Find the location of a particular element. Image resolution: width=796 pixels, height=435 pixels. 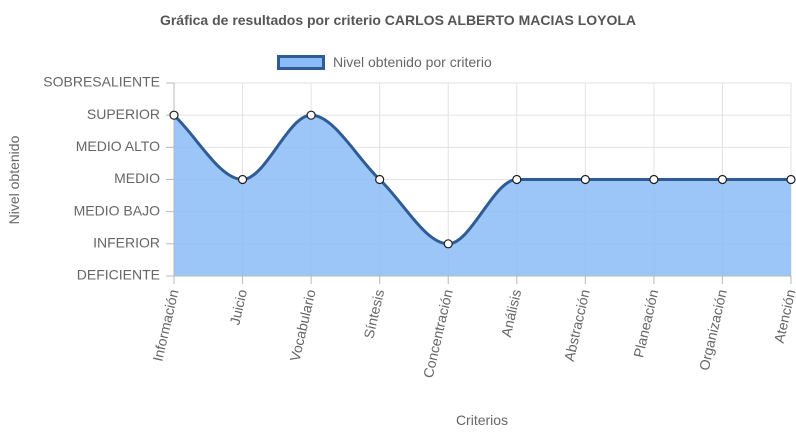

x-tick-label: Juicio is located at coordinates (238, 307).